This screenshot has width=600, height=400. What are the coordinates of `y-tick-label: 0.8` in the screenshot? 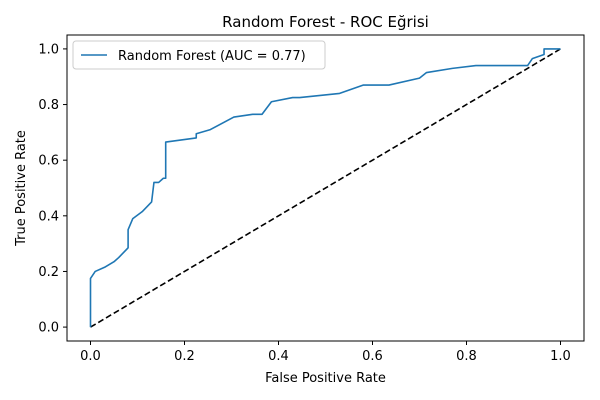 It's located at (48, 105).